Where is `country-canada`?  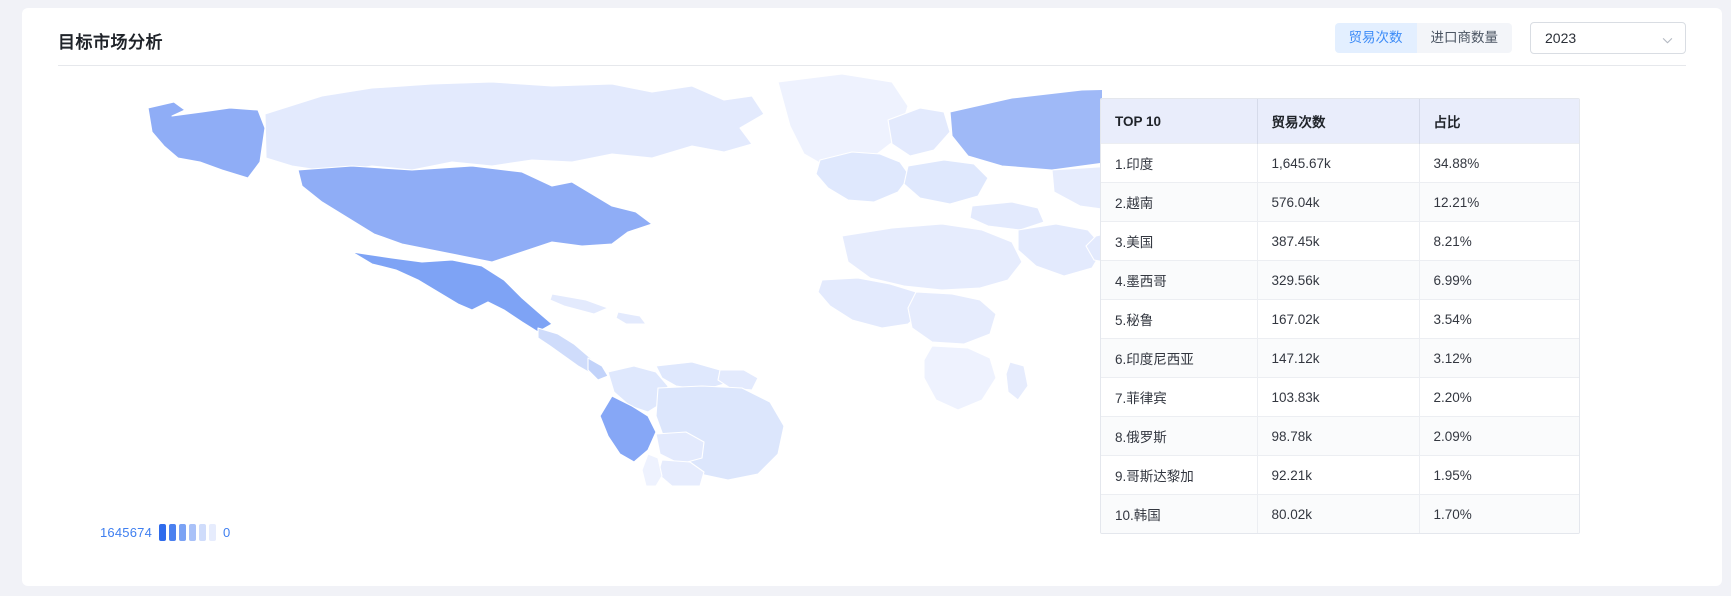 country-canada is located at coordinates (514, 127).